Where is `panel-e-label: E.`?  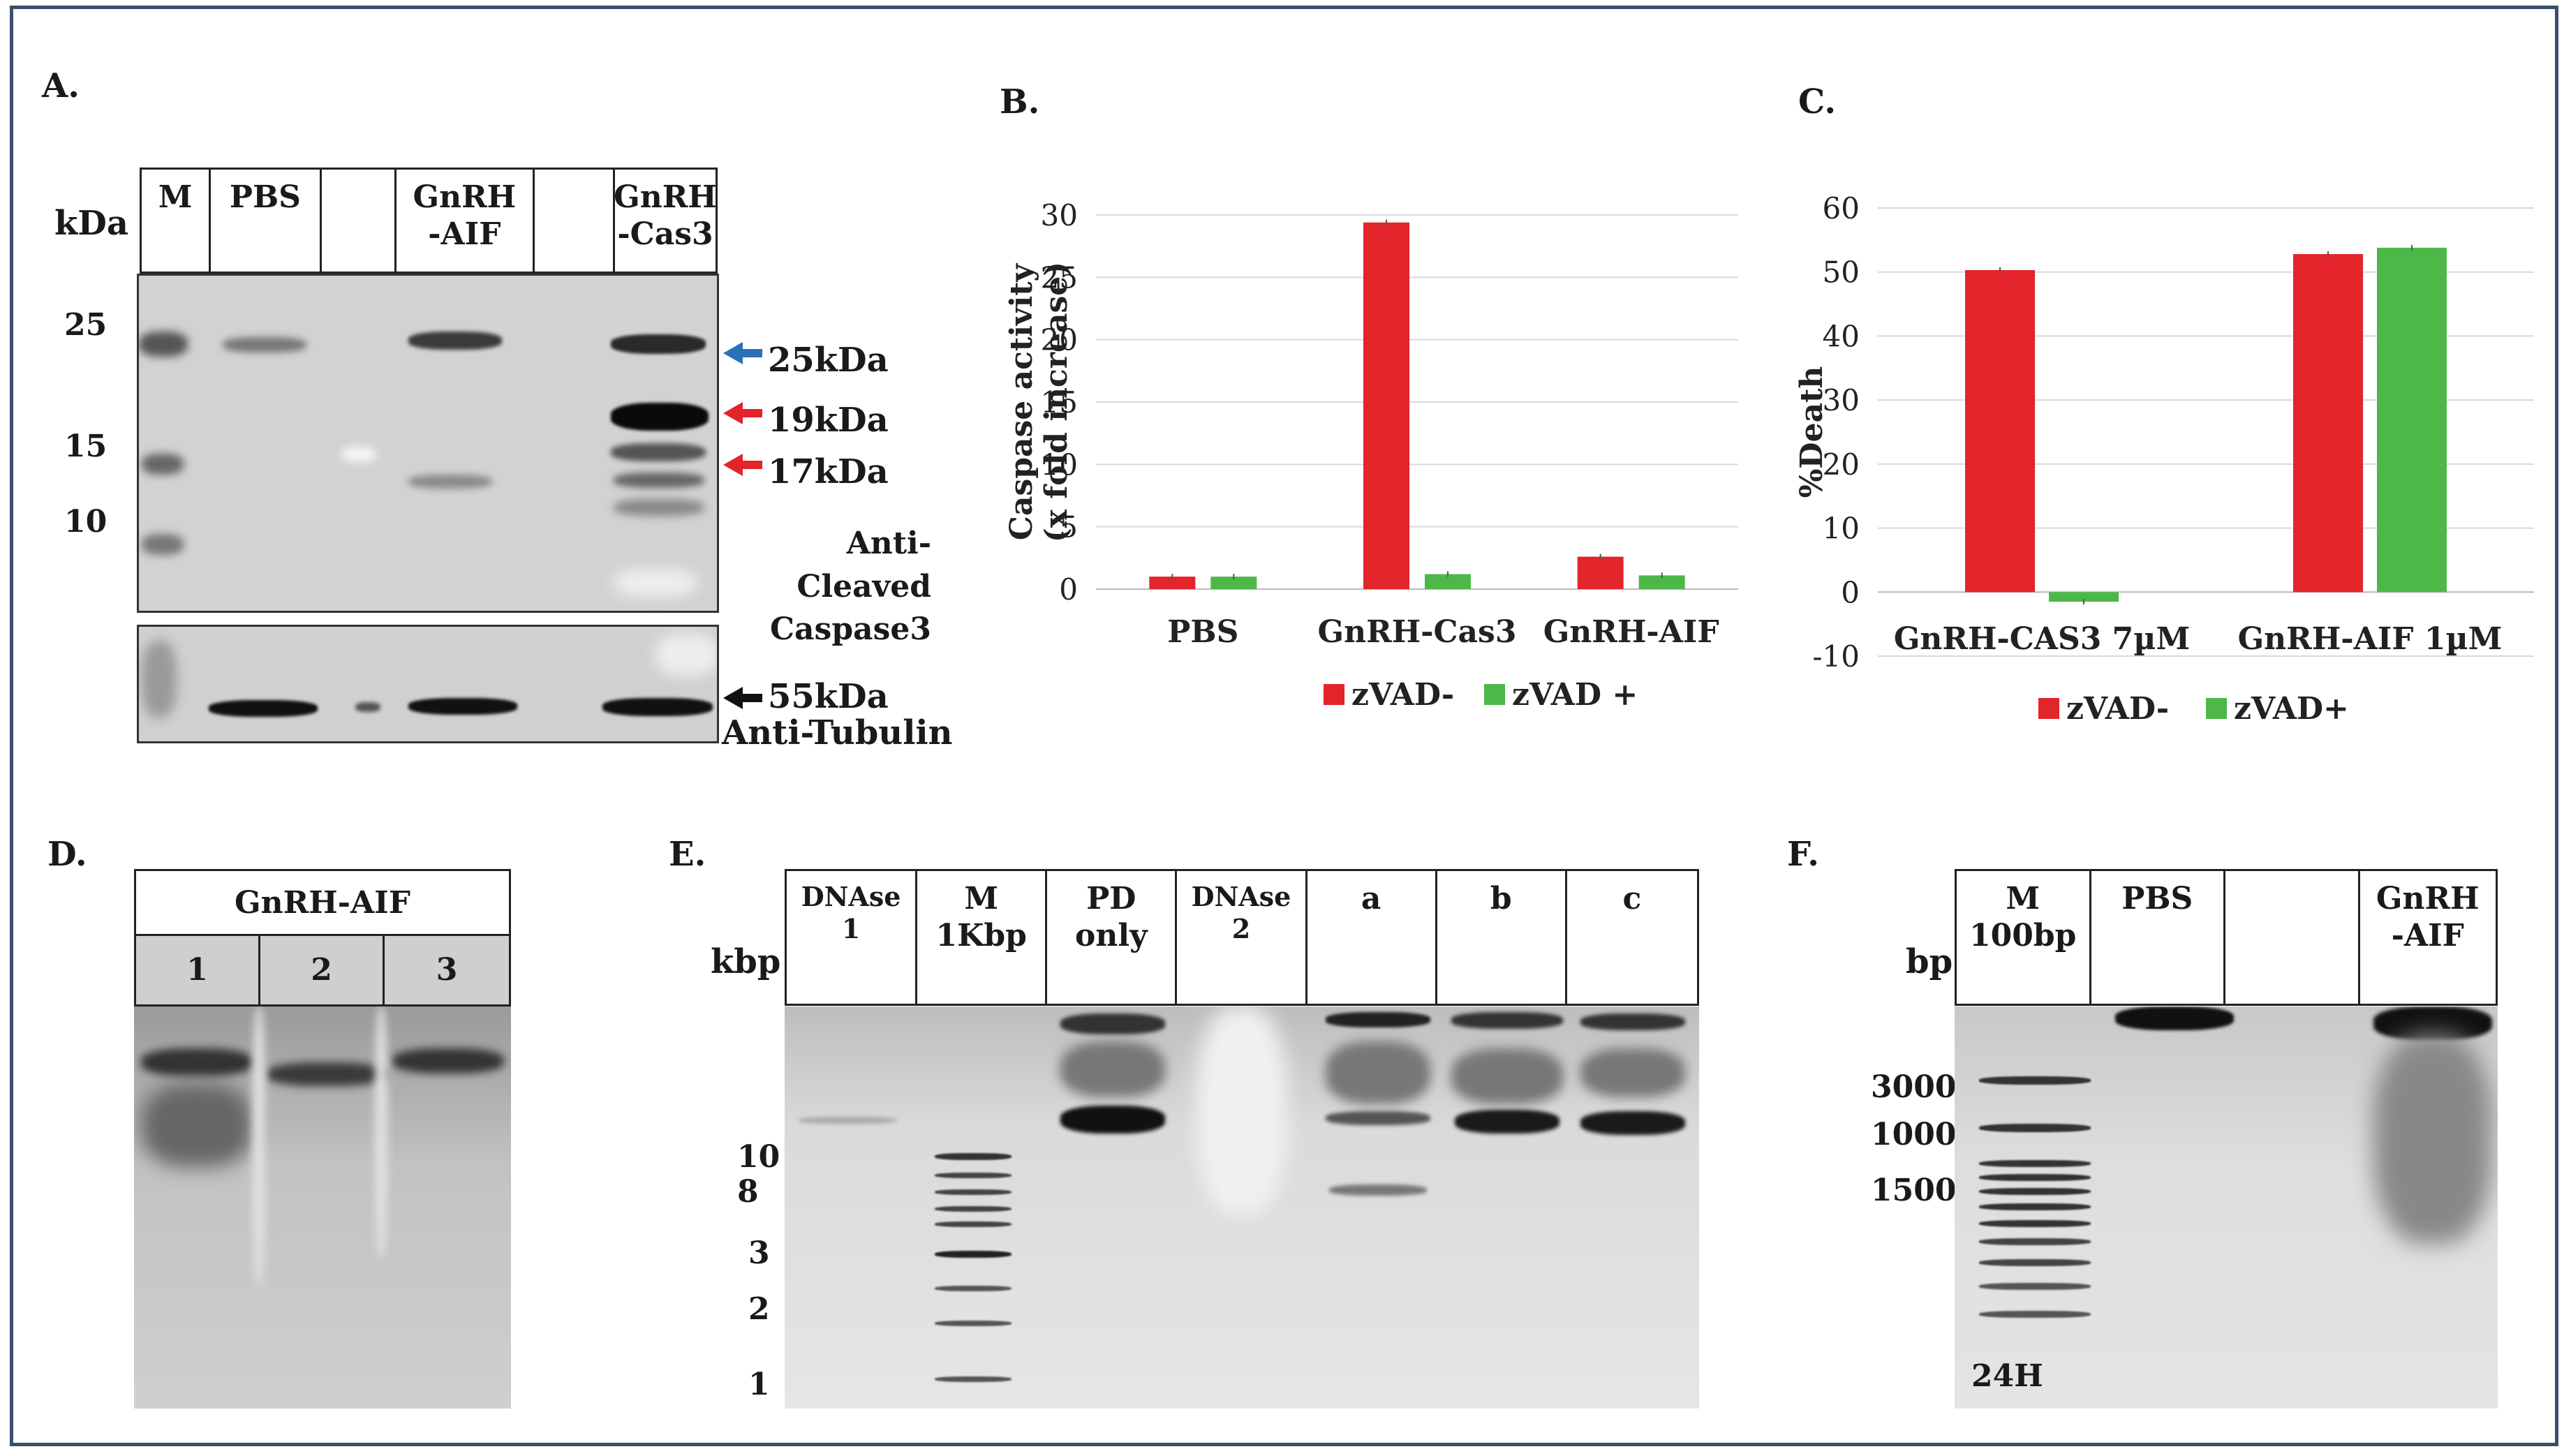
panel-e-label: E. is located at coordinates (687, 854).